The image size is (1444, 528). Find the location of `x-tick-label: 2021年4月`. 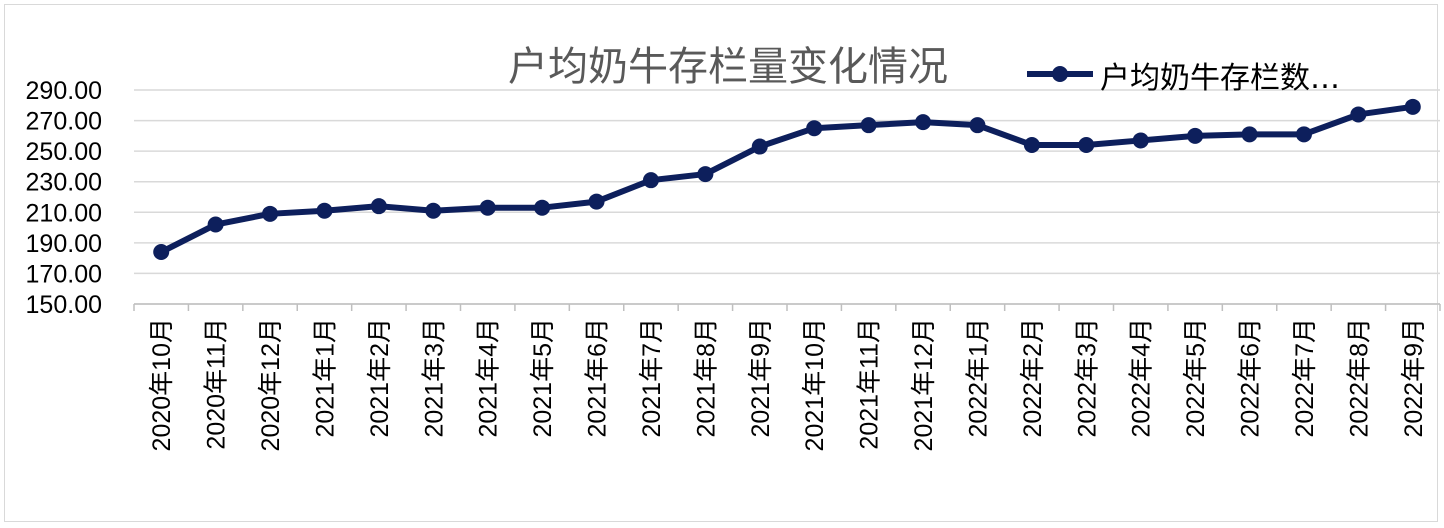

x-tick-label: 2021年4月 is located at coordinates (489, 378).